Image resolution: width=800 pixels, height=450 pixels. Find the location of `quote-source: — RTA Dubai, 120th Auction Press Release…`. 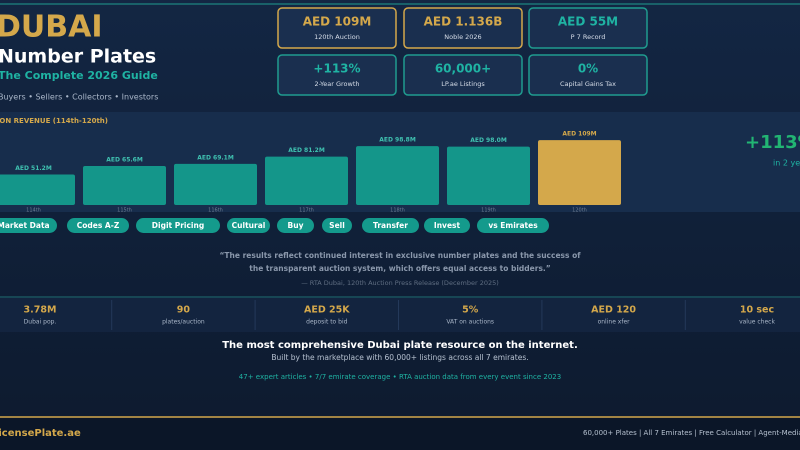

quote-source: — RTA Dubai, 120th Auction Press Release… is located at coordinates (400, 283).